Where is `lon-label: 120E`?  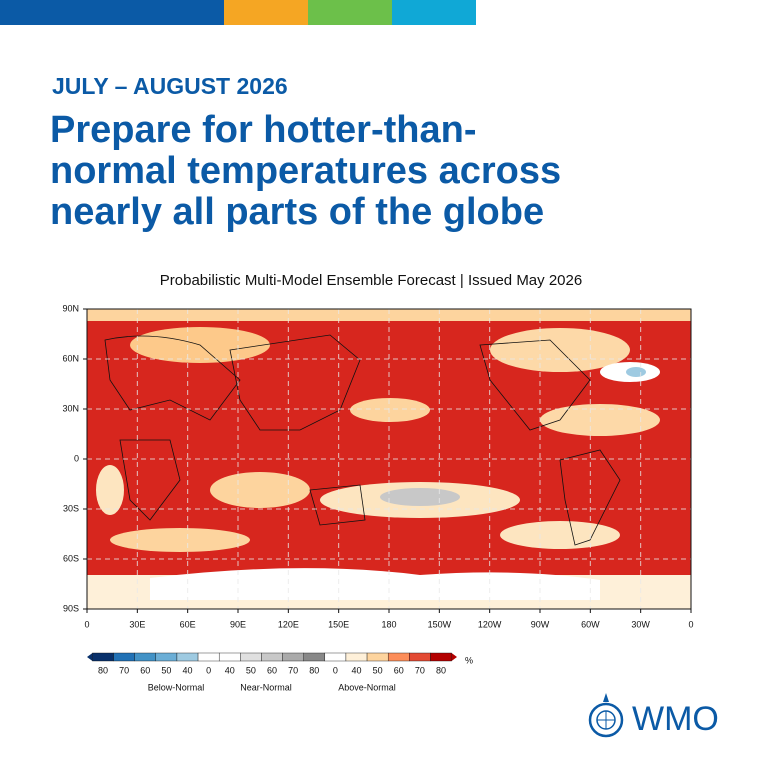
lon-label: 120E is located at coordinates (288, 624).